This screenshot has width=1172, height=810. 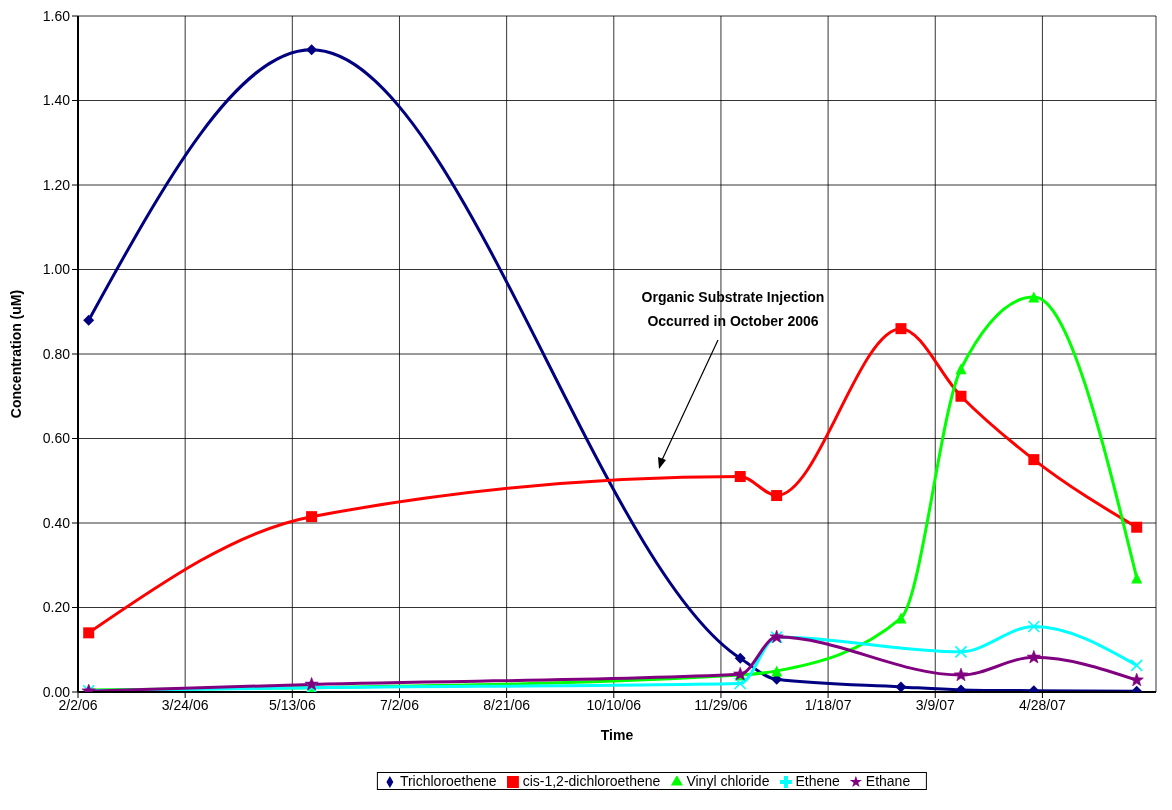 What do you see at coordinates (185, 704) in the screenshot?
I see `x-tick-label: 3/24/06` at bounding box center [185, 704].